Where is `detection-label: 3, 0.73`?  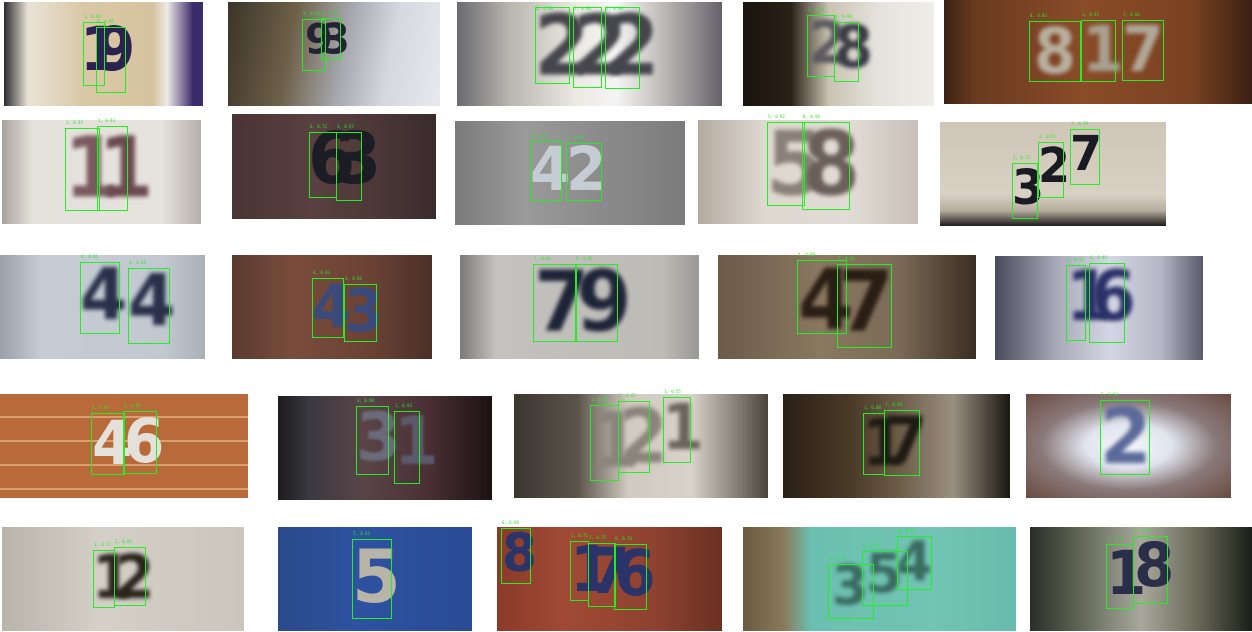
detection-label: 3, 0.73 is located at coordinates (1021, 157).